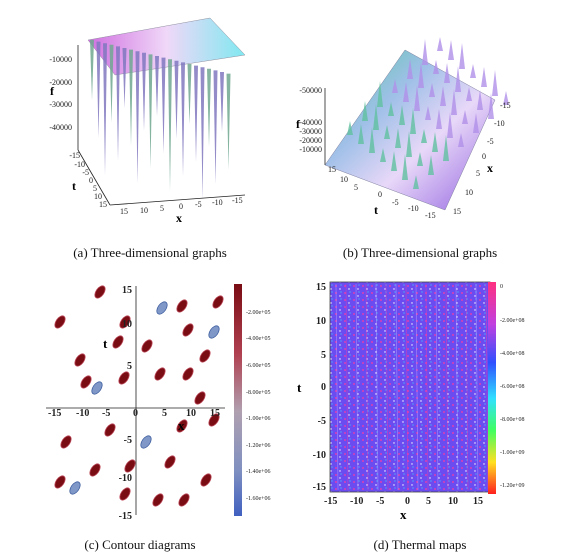  What do you see at coordinates (323, 355) in the screenshot?
I see `t-tick: 5` at bounding box center [323, 355].